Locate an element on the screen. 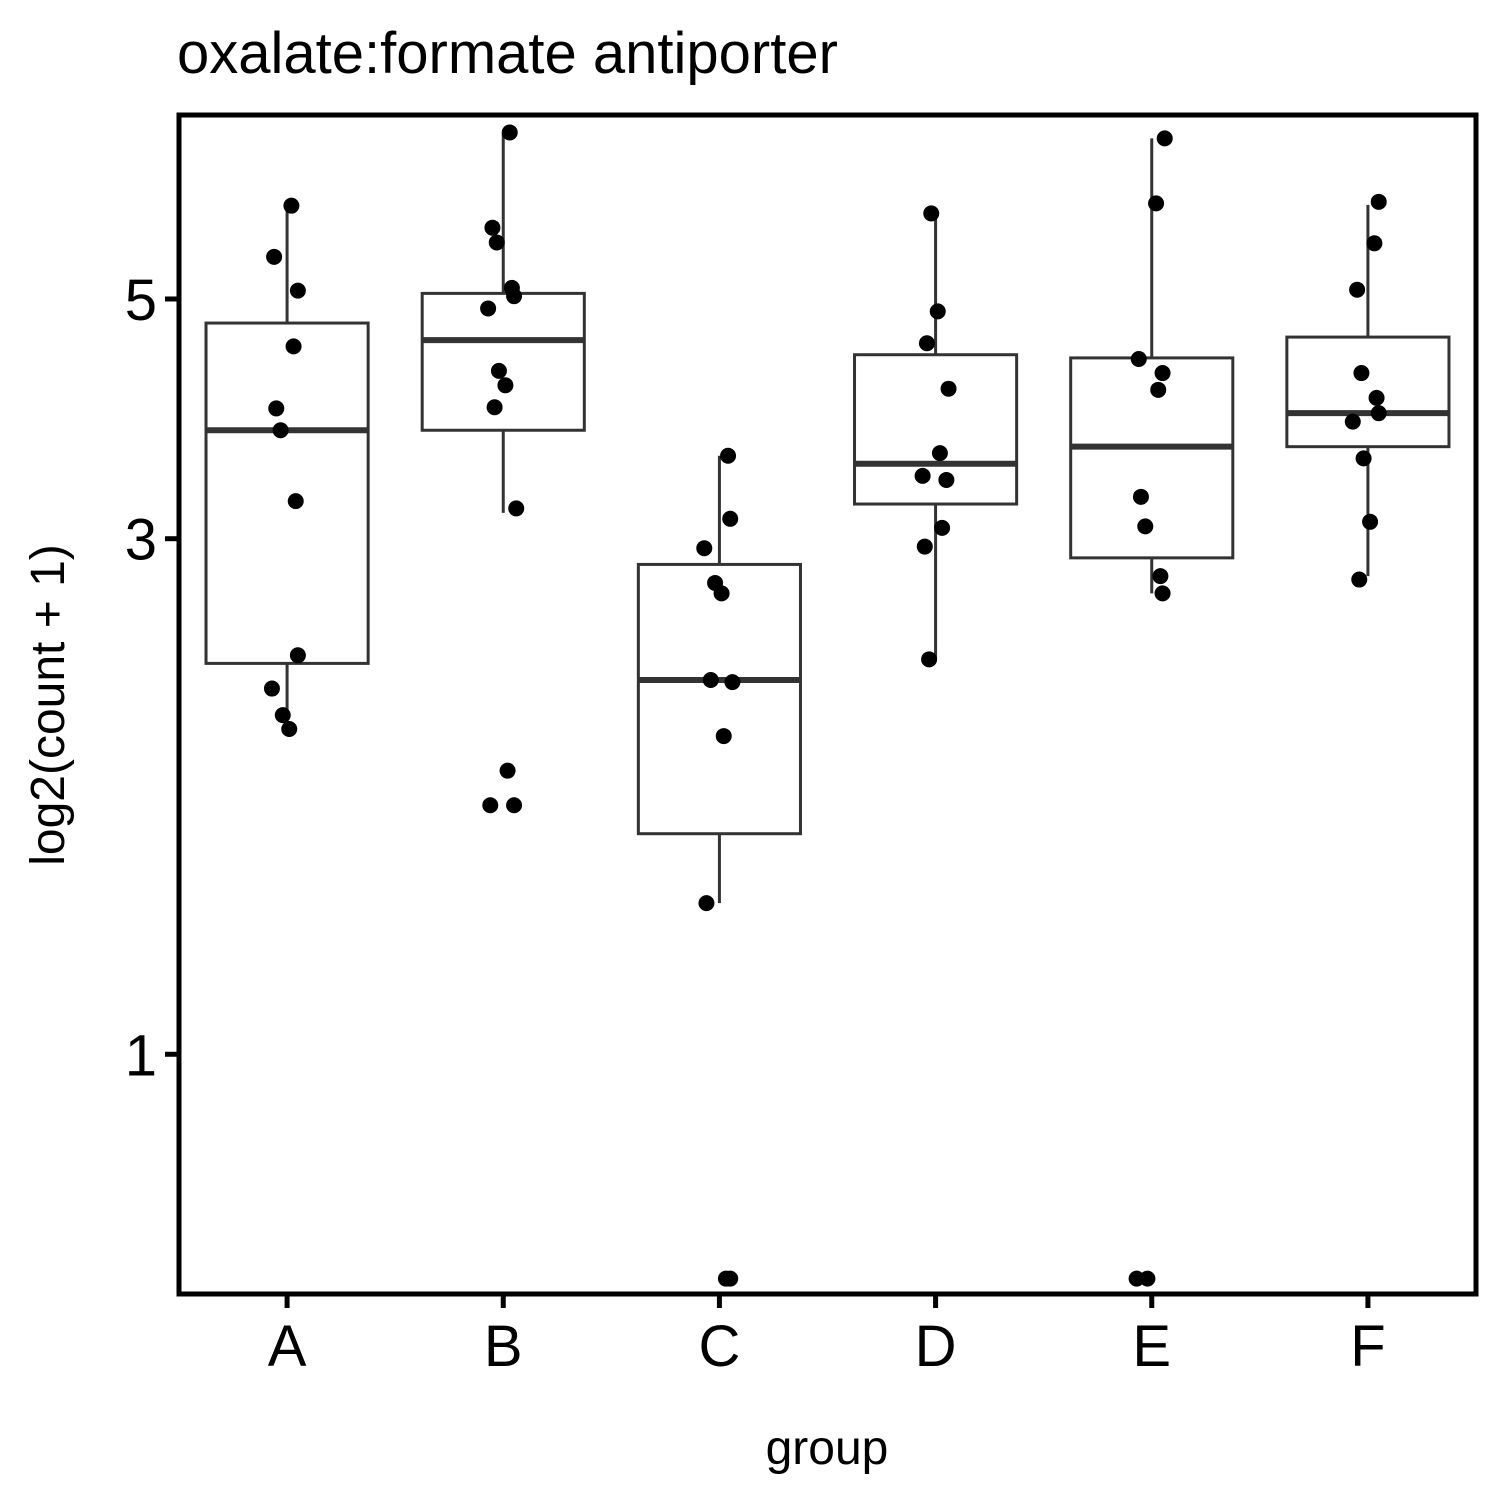 This screenshot has height=1500, width=1500. x-tick-label: E is located at coordinates (1151, 1346).